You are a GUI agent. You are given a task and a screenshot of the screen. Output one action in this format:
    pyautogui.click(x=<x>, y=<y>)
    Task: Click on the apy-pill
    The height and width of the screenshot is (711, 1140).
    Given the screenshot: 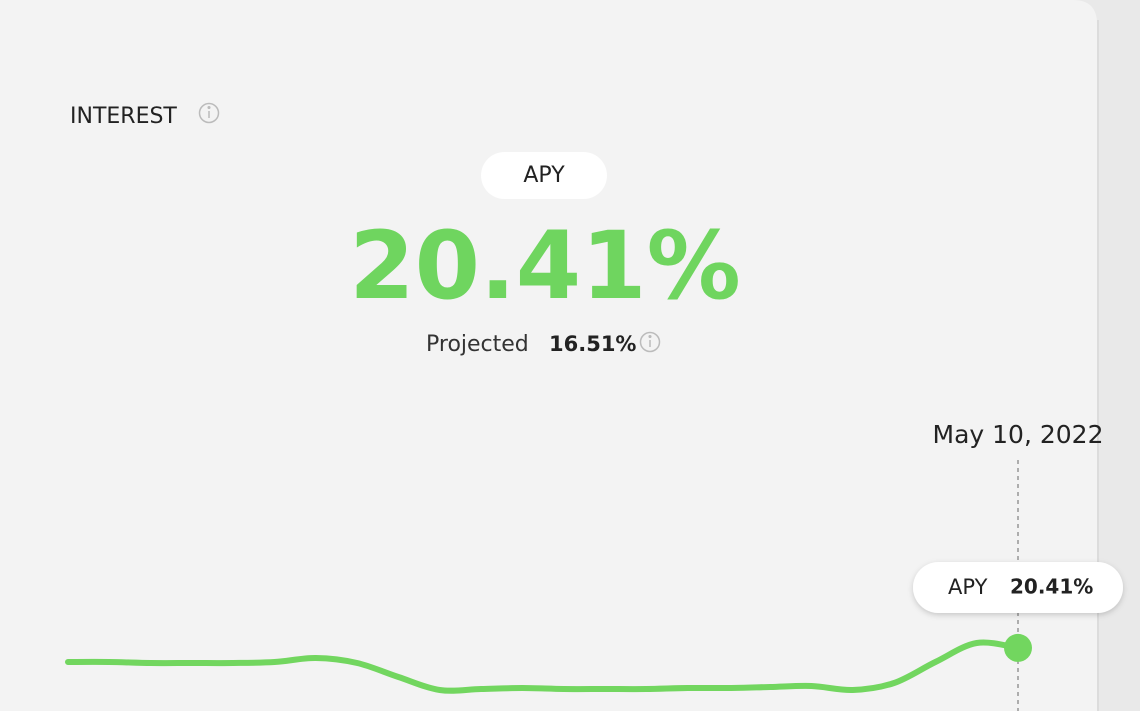 What is the action you would take?
    pyautogui.click(x=544, y=175)
    